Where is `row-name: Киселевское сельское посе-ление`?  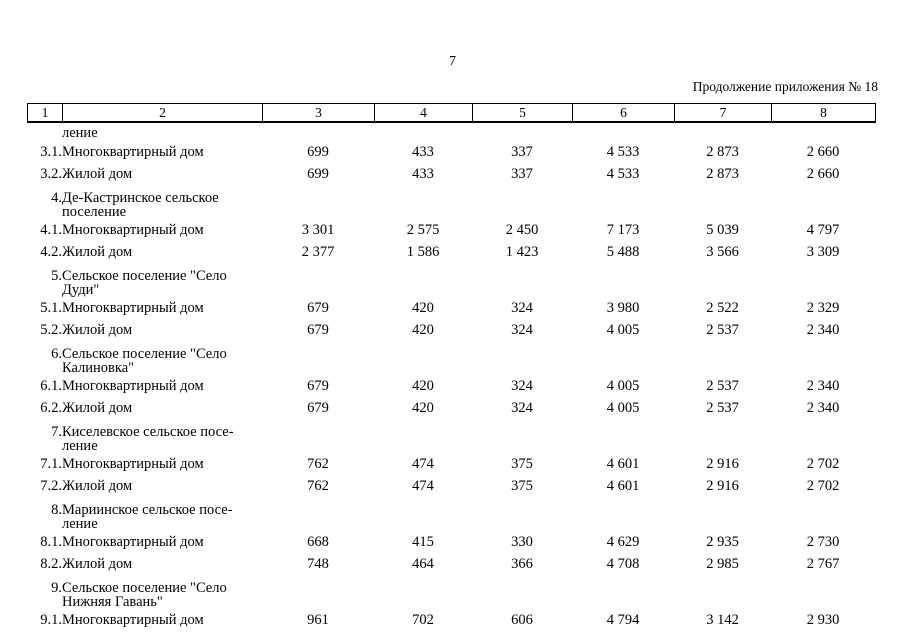 row-name: Киселевское сельское посе-ление is located at coordinates (162, 437).